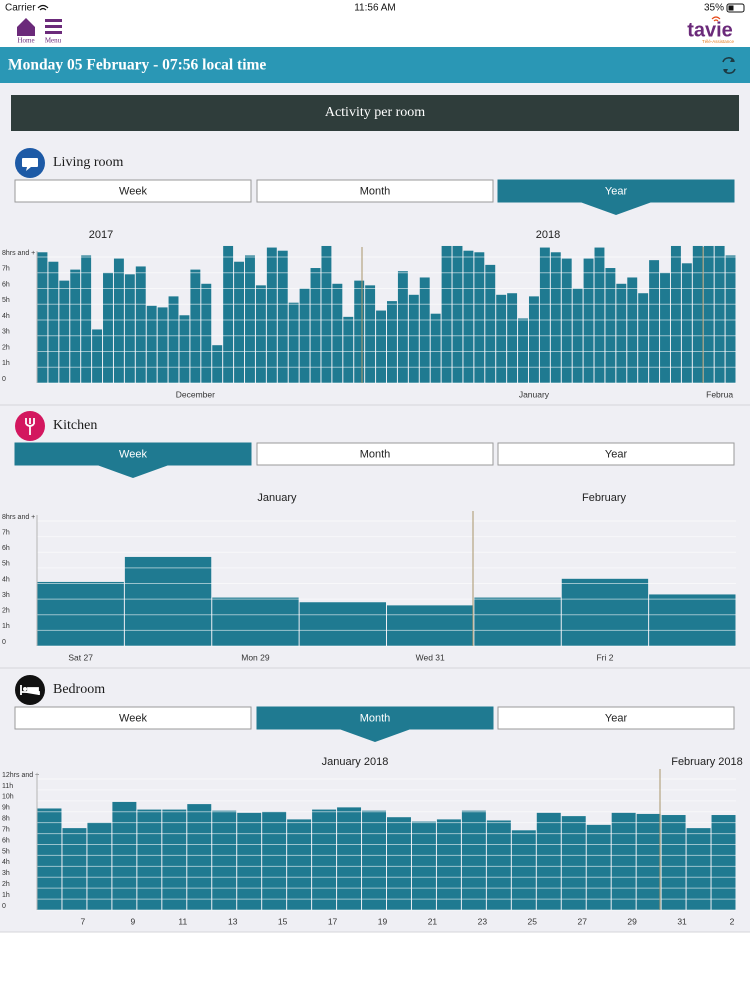 The image size is (750, 1000). I want to click on x-tick-label: 27, so click(582, 921).